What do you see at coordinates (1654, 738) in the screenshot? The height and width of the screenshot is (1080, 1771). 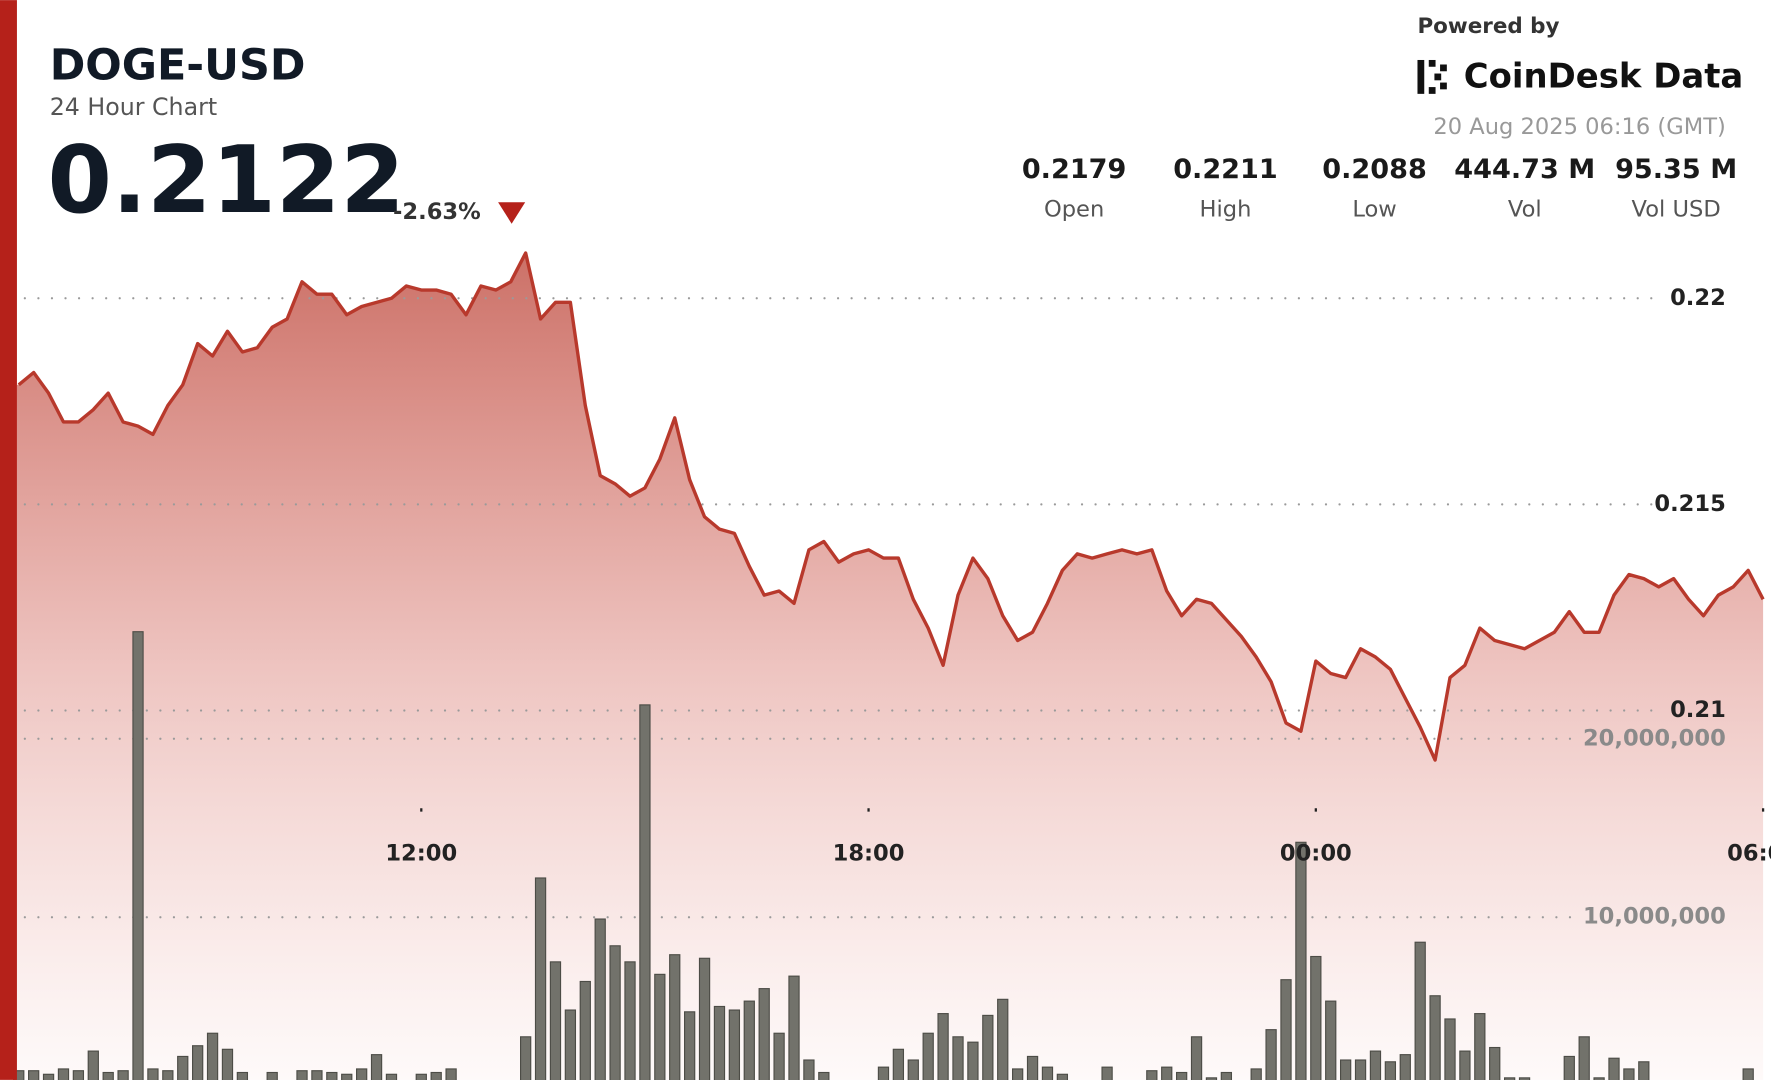 I see `y-tick-label: 20,000,000` at bounding box center [1654, 738].